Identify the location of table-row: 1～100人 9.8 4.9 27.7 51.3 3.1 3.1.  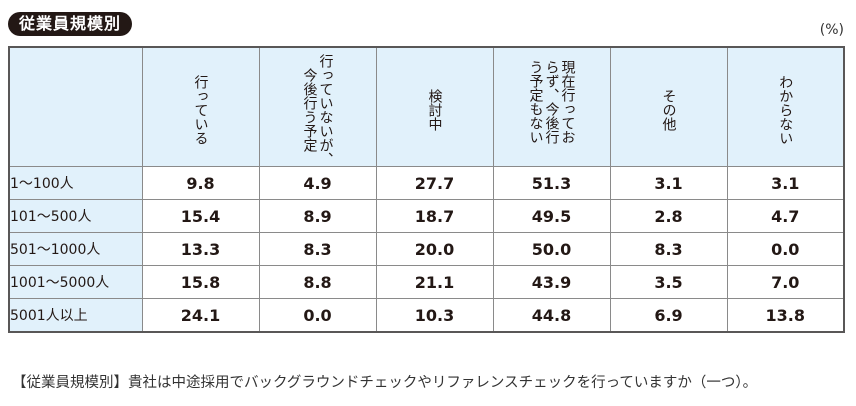
(426, 183).